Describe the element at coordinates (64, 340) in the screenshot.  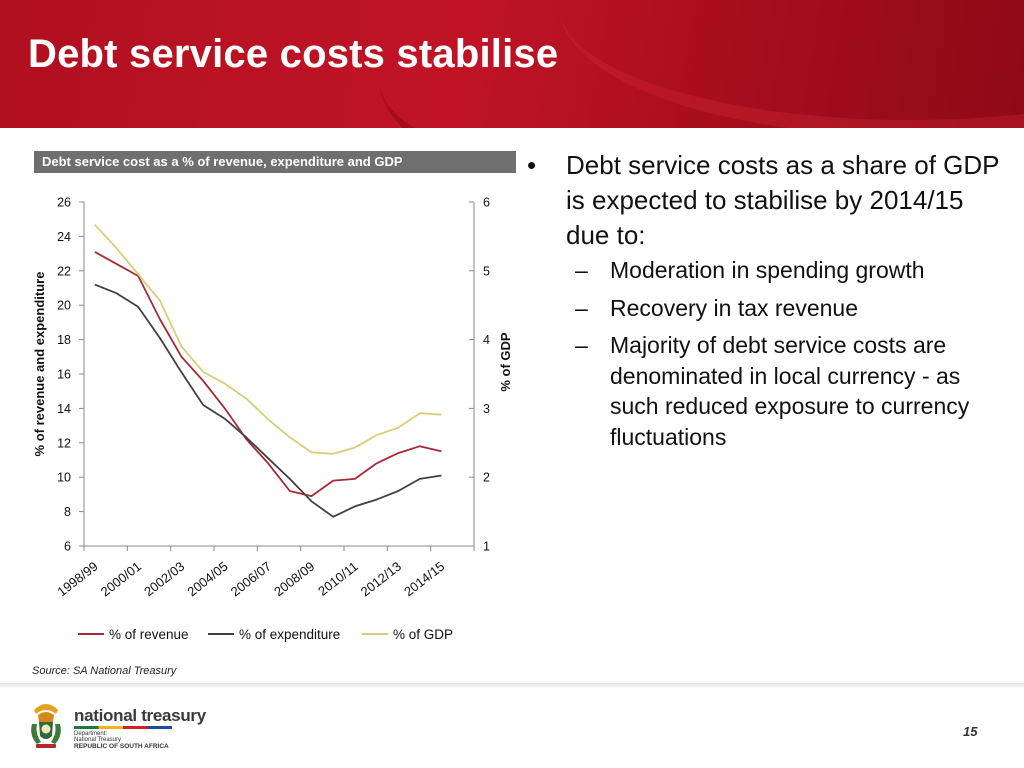
I see `y-tick-label-left: 18` at that location.